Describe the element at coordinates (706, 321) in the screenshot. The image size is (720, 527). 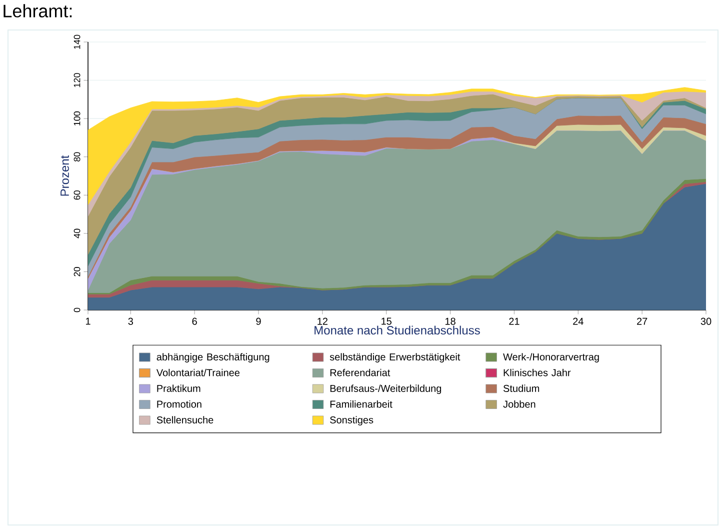
I see `x-tick-label: 30` at that location.